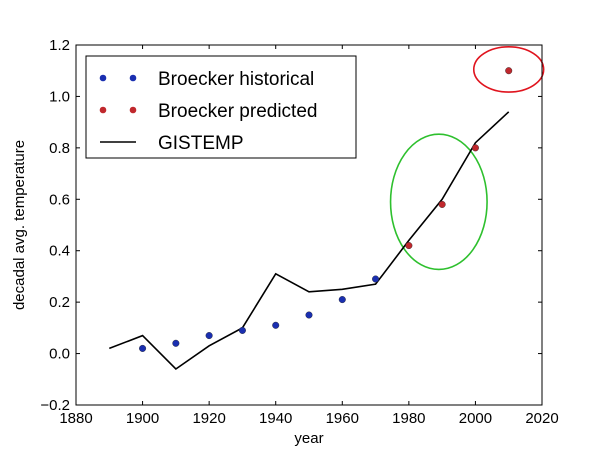 This screenshot has height=450, width=600. I want to click on x-tick-label: 2020, so click(541, 418).